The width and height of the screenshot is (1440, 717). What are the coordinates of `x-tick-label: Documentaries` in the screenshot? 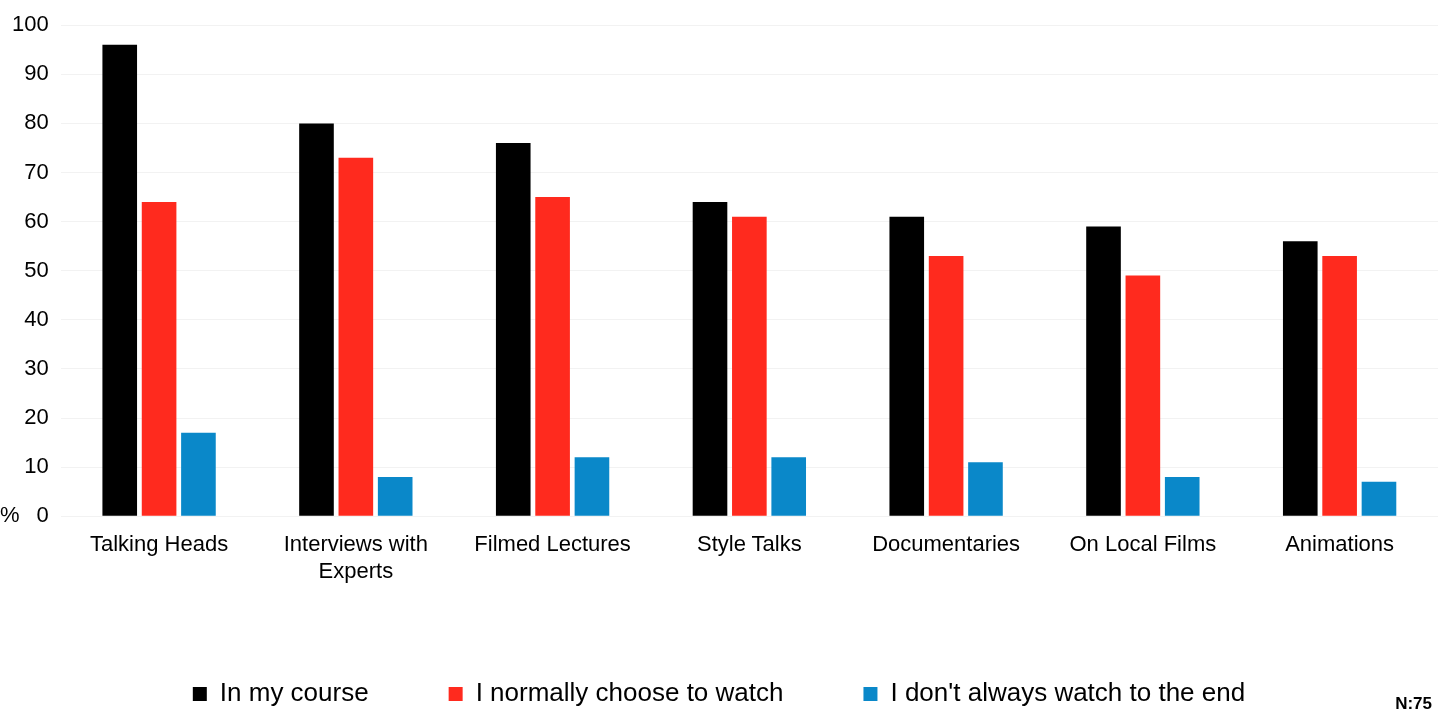 It's located at (946, 544).